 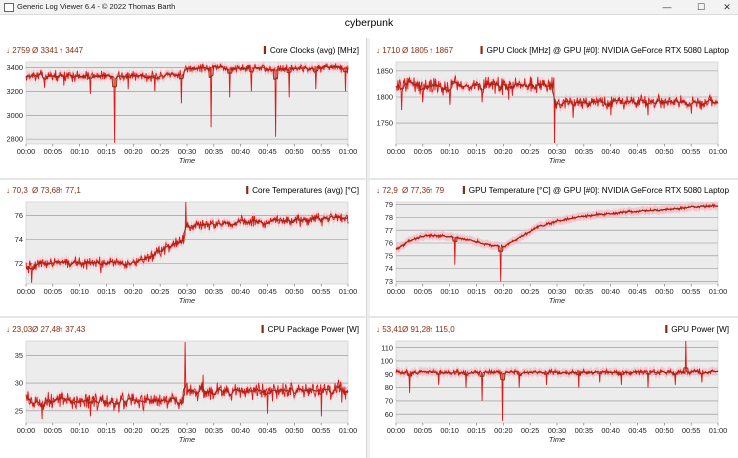 What do you see at coordinates (70, 190) in the screenshot?
I see `stat-max: ↑ 77,1` at bounding box center [70, 190].